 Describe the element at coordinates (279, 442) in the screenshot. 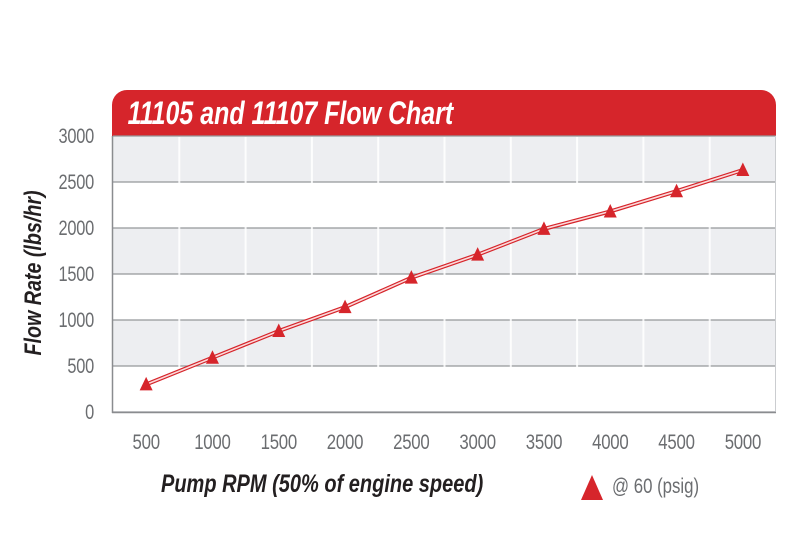

I see `x-tick-label: 1500` at that location.